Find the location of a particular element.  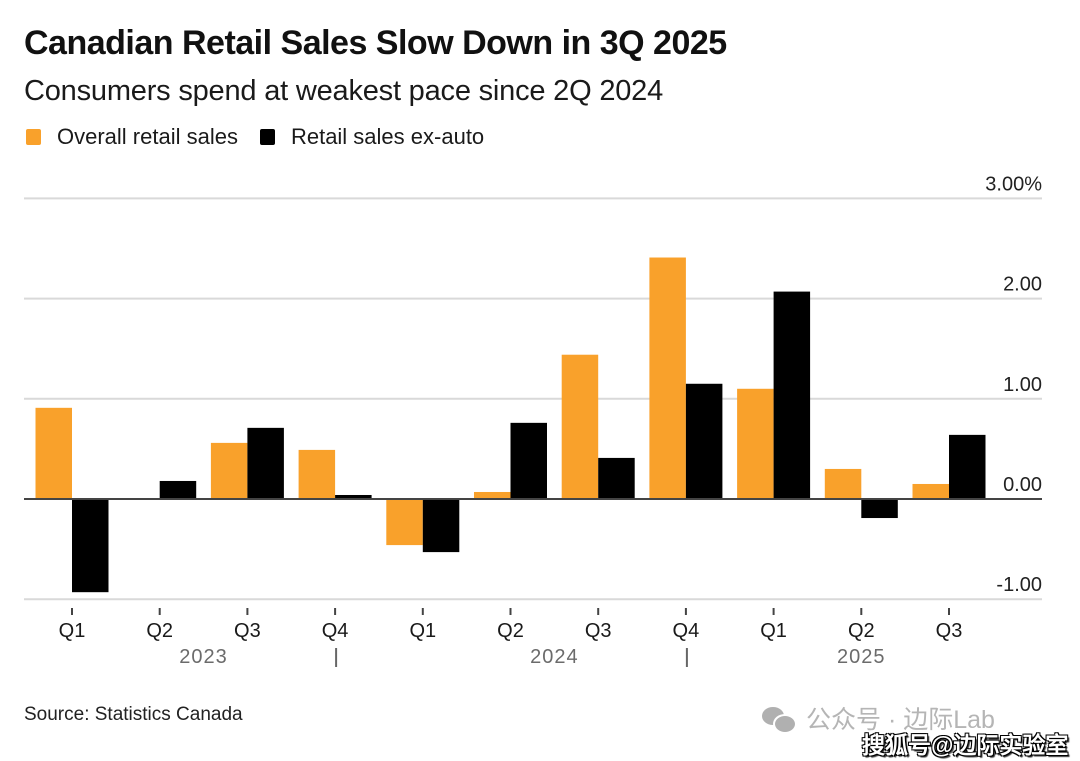

legend-item-overall: Overall retail sales is located at coordinates (132, 137).